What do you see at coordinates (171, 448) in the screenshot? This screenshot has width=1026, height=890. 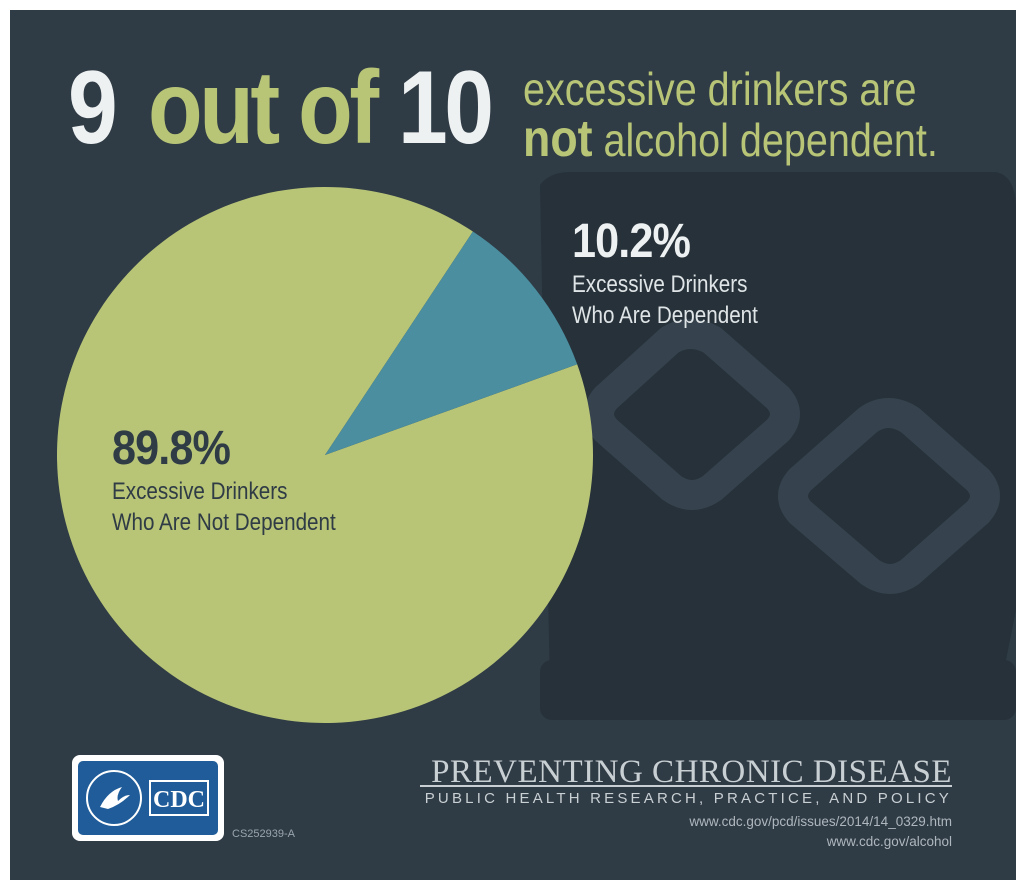 I see `slice-percent-not-dependent: 89.8%` at bounding box center [171, 448].